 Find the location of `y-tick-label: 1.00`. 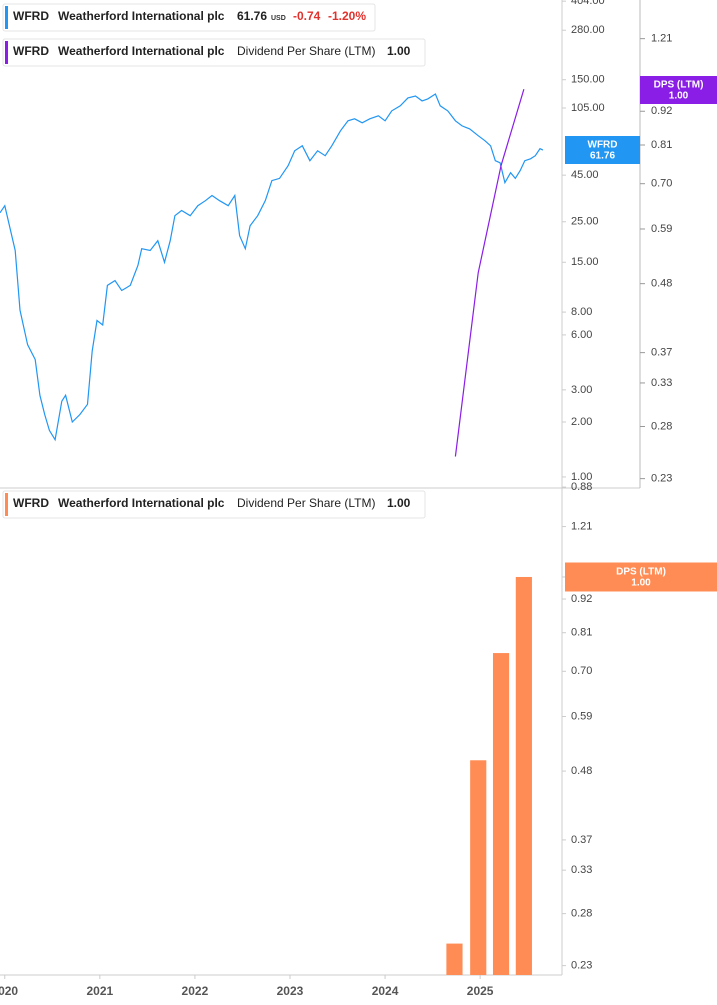

y-tick-label: 1.00 is located at coordinates (581, 477).